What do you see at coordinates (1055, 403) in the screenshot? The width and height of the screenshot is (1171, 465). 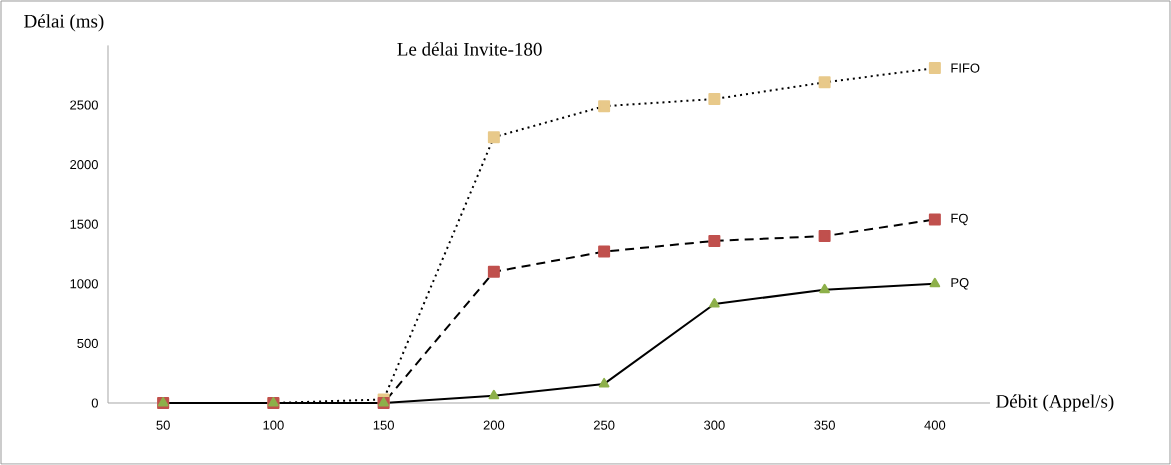 I see `x-axis-title: Débit (Appel/s)` at bounding box center [1055, 403].